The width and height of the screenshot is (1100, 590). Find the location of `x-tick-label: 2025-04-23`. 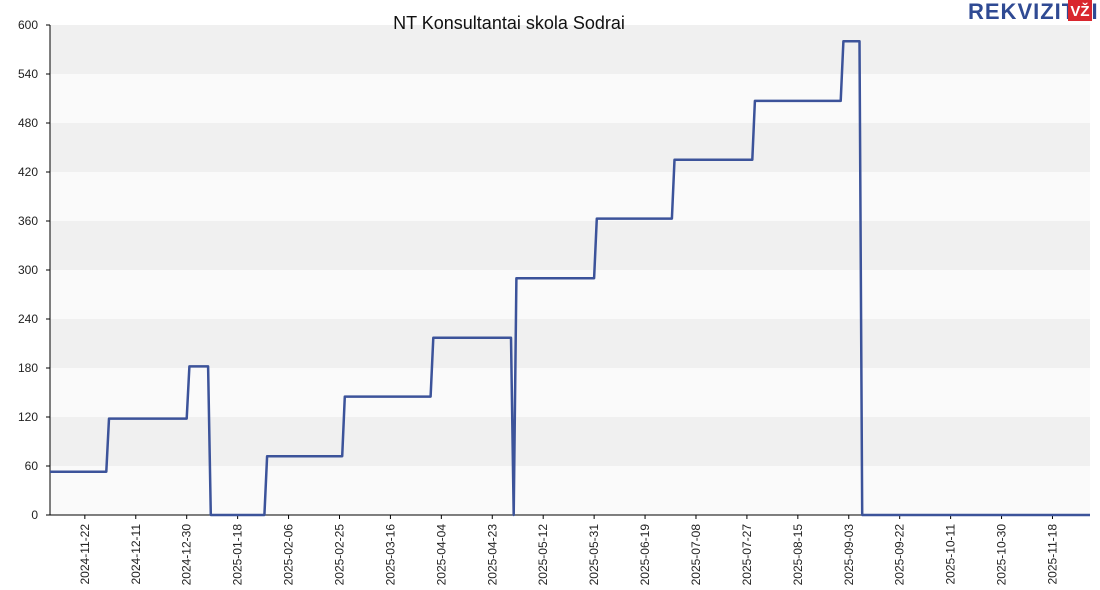

x-tick-label: 2025-04-23 is located at coordinates (492, 555).